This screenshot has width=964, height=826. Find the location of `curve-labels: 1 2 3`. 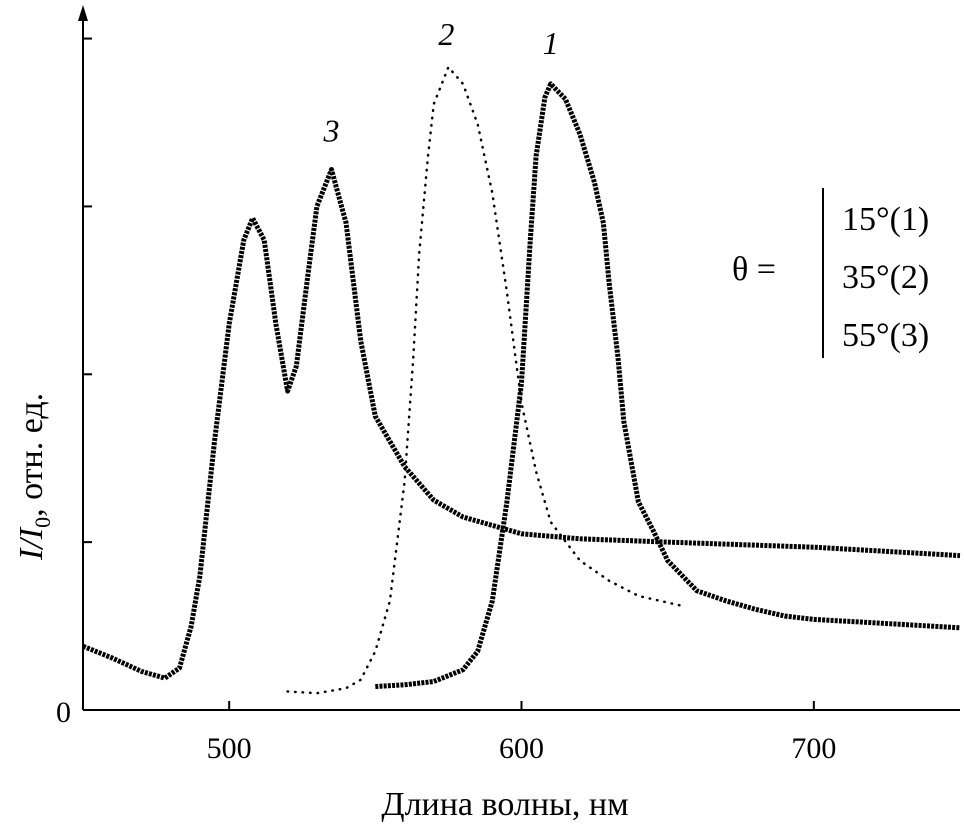

curve-labels: 1 2 3 is located at coordinates (440, 82).